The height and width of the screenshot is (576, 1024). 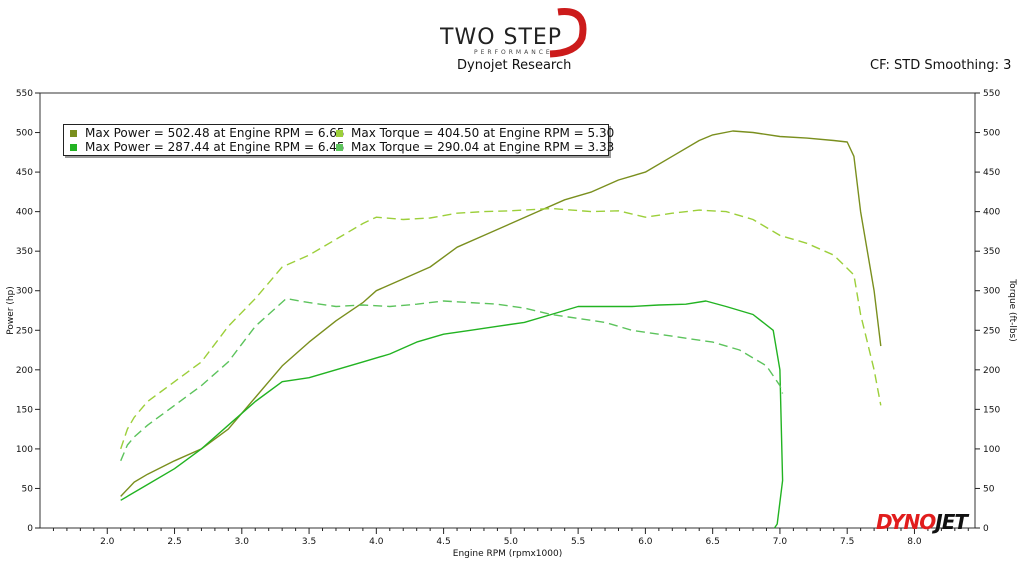 What do you see at coordinates (712, 542) in the screenshot?
I see `x-tick-label: 6.5` at bounding box center [712, 542].